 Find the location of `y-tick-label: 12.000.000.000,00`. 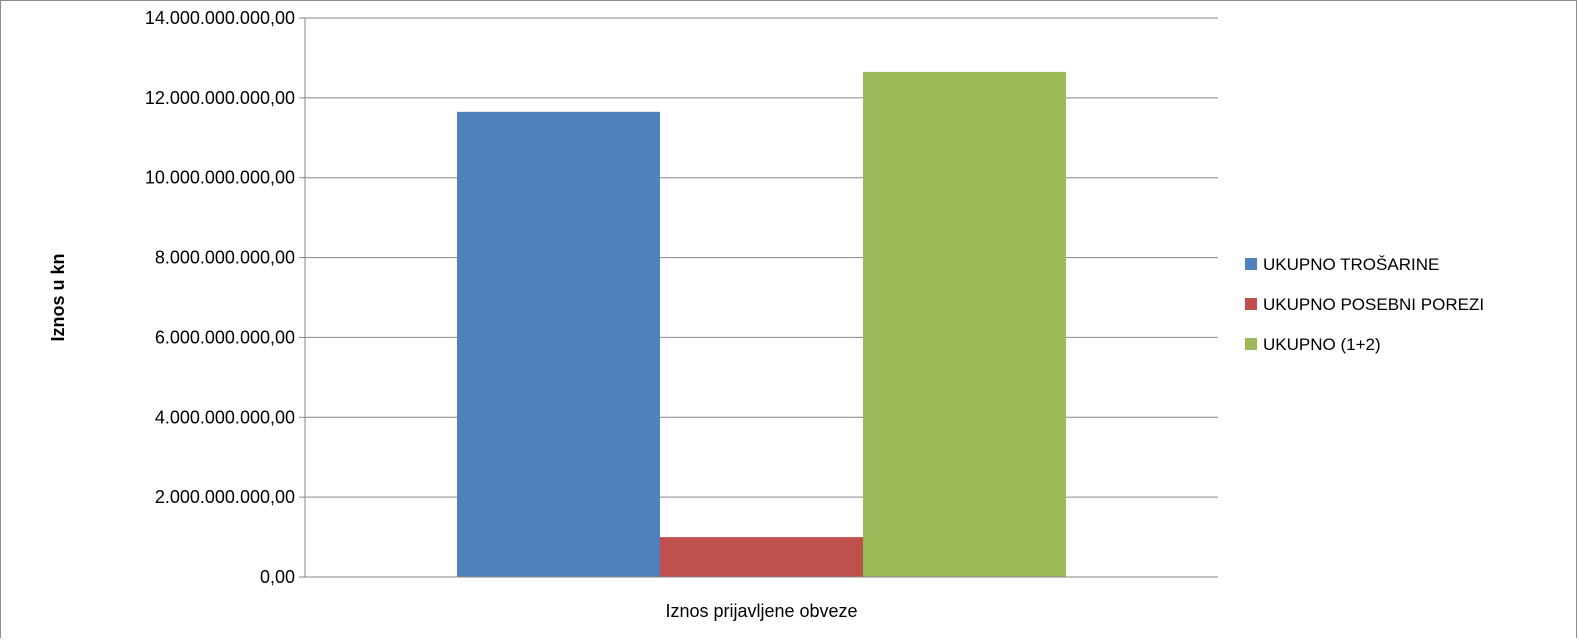

y-tick-label: 12.000.000.000,00 is located at coordinates (220, 98).